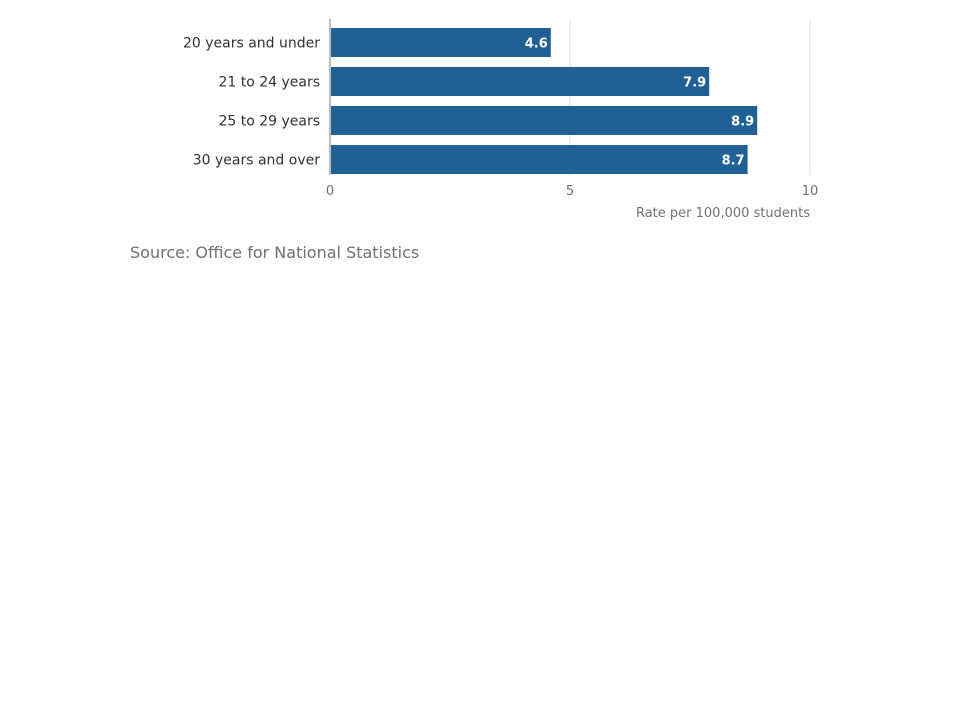  Describe the element at coordinates (543, 101) in the screenshot. I see `bars: 4.6 7.9 8.9 8.7` at that location.